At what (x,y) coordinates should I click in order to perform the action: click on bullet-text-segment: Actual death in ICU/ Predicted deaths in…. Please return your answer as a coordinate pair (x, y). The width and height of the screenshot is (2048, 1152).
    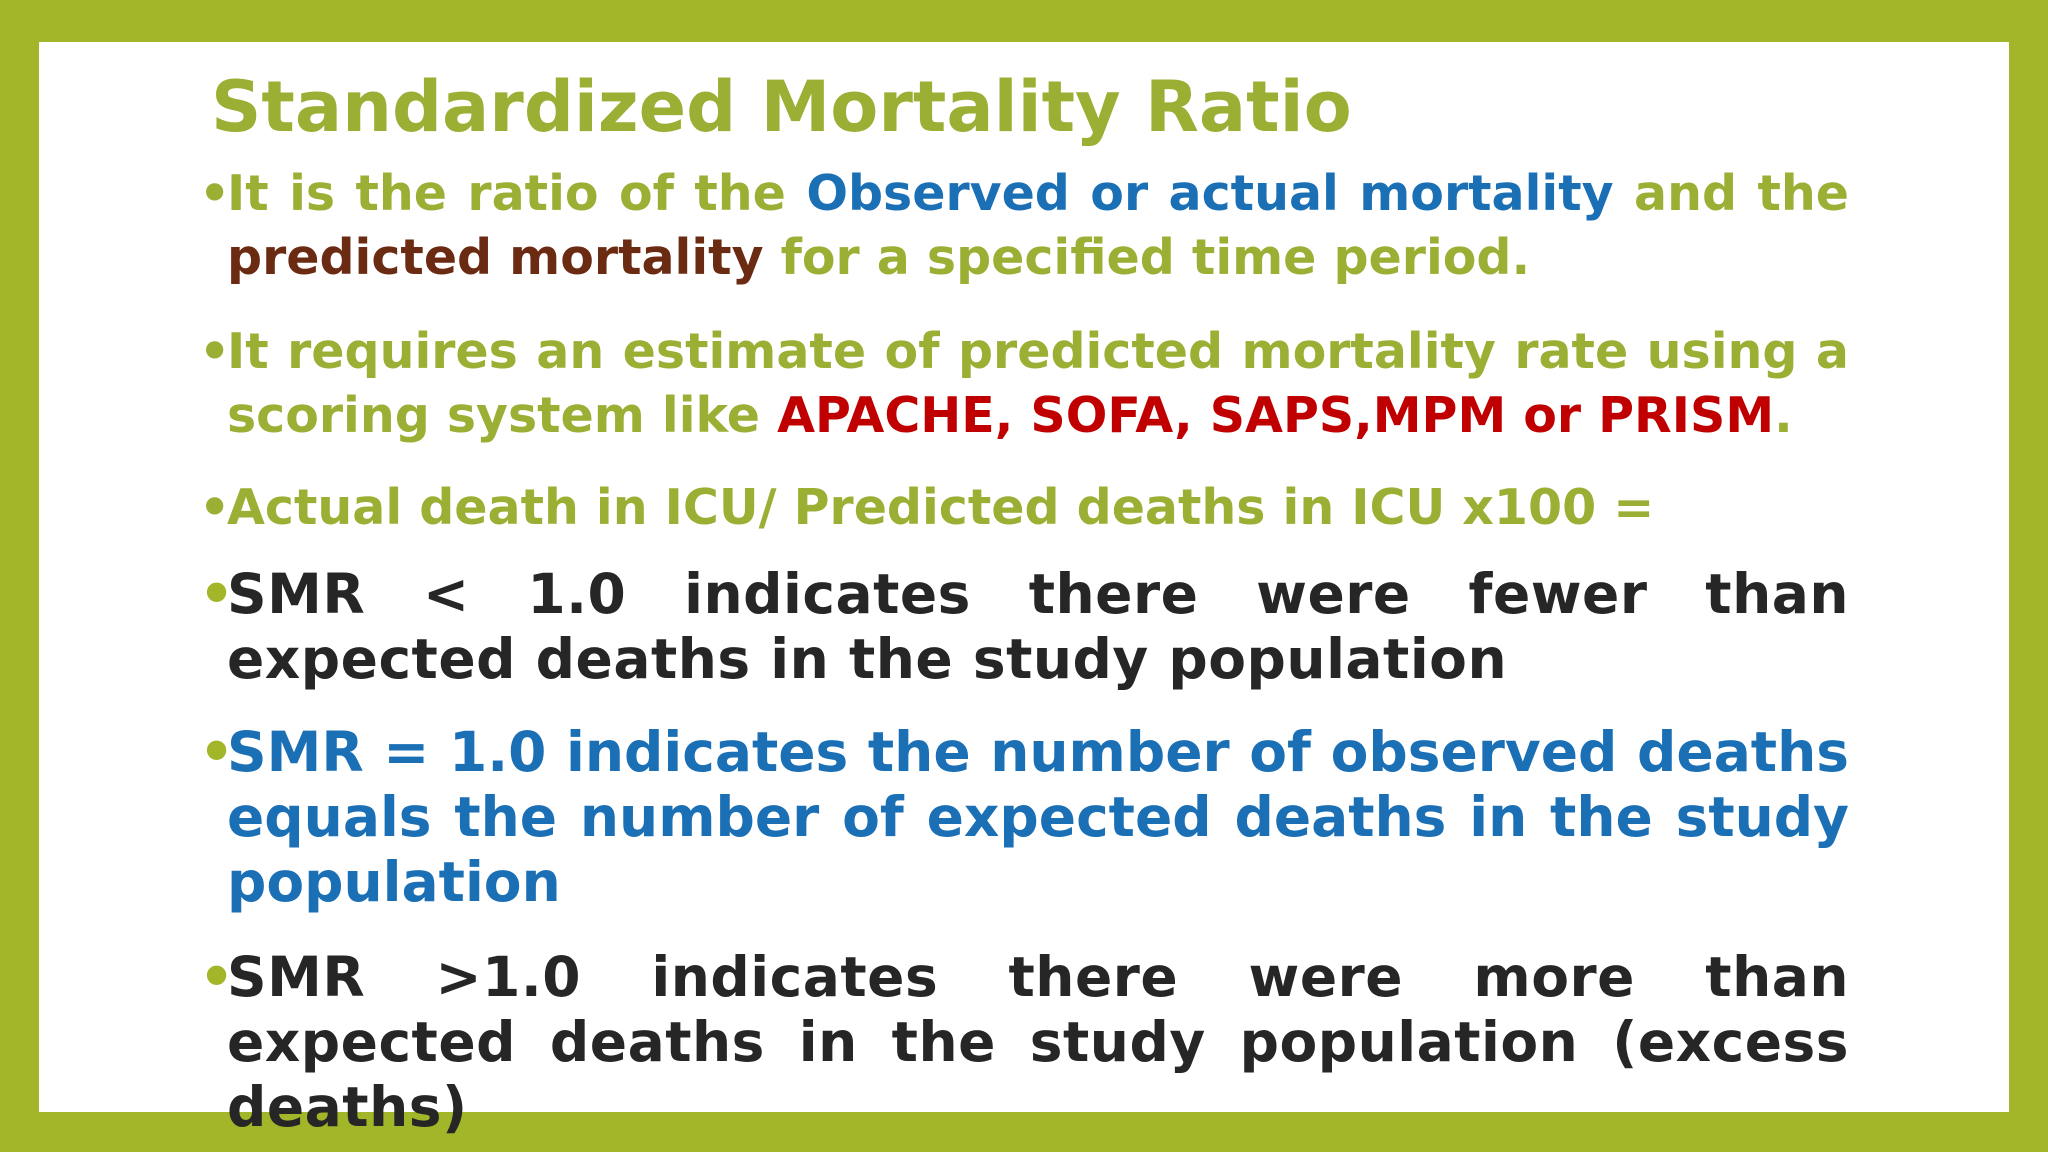
    Looking at the image, I should click on (941, 507).